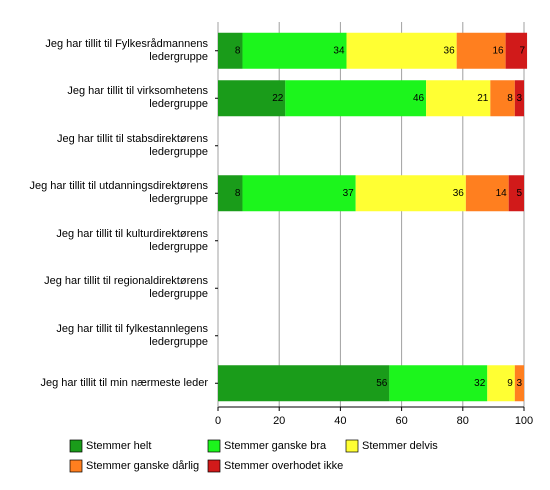 The height and width of the screenshot is (490, 550). I want to click on x-tick-label: 100, so click(524, 421).